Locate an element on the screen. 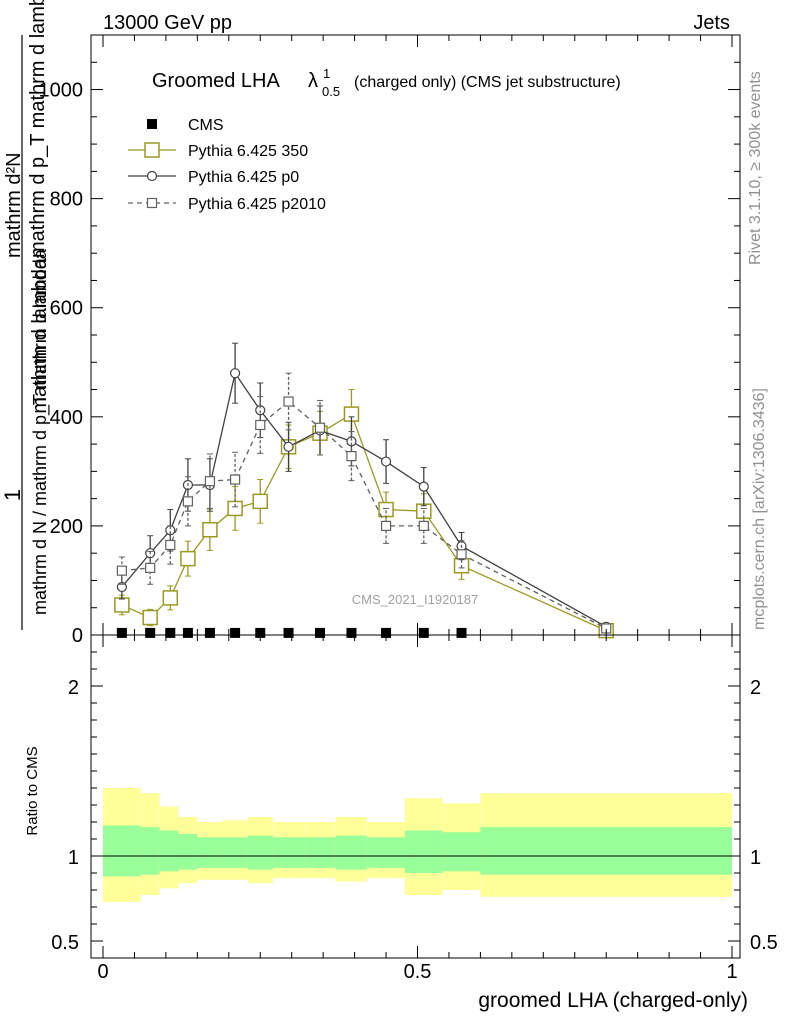 The width and height of the screenshot is (786, 1024). x-axis-label: groomed LHA (charged-only) is located at coordinates (613, 1000).